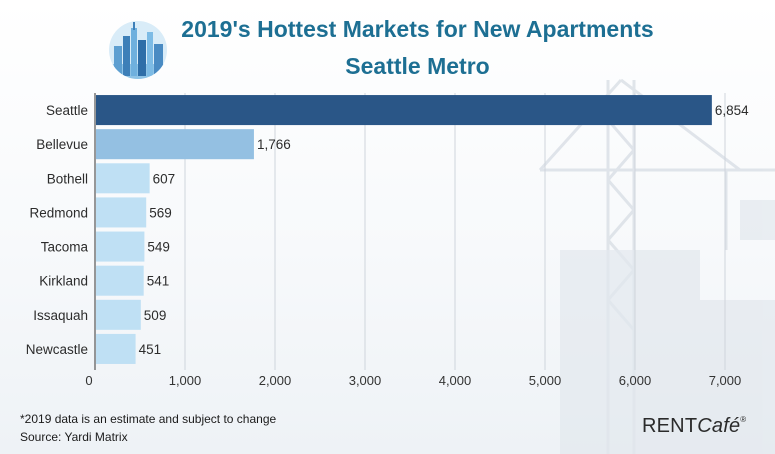  What do you see at coordinates (123, 178) in the screenshot?
I see `bar-bothell` at bounding box center [123, 178].